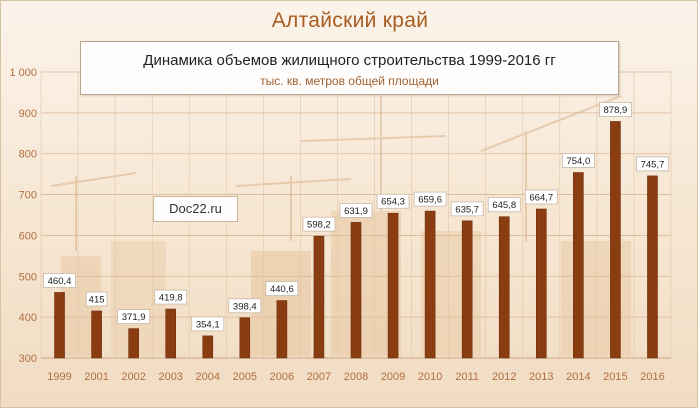 The image size is (698, 408). What do you see at coordinates (171, 333) in the screenshot?
I see `bar-2003` at bounding box center [171, 333].